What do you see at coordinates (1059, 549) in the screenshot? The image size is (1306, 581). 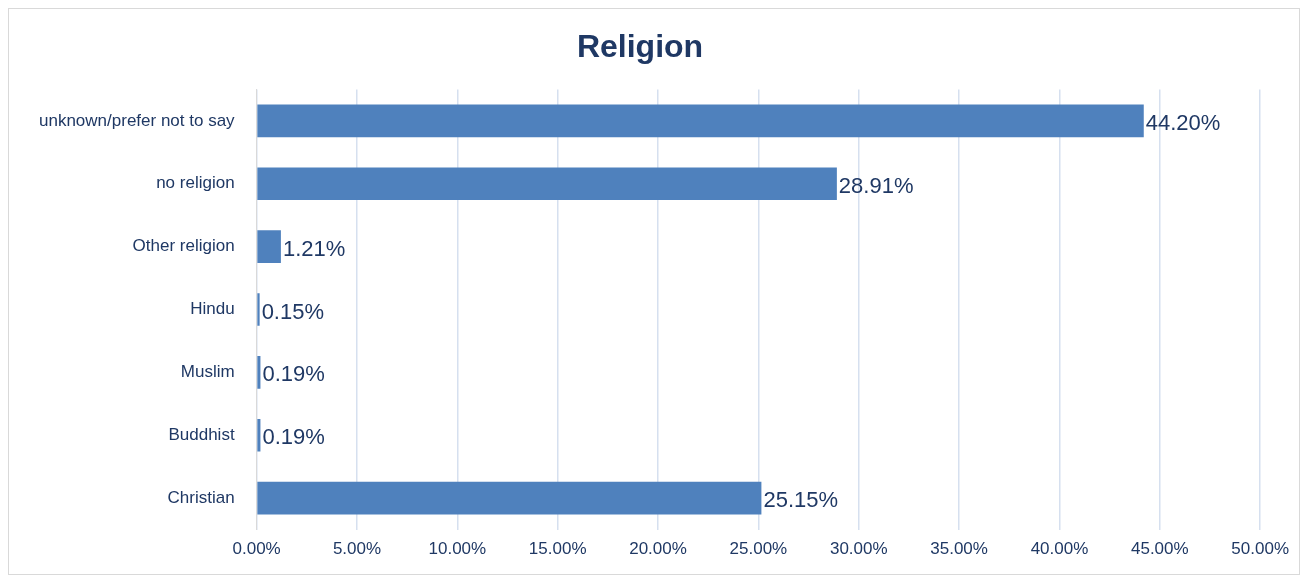 I see `x-tick-label: 40.00%` at bounding box center [1059, 549].